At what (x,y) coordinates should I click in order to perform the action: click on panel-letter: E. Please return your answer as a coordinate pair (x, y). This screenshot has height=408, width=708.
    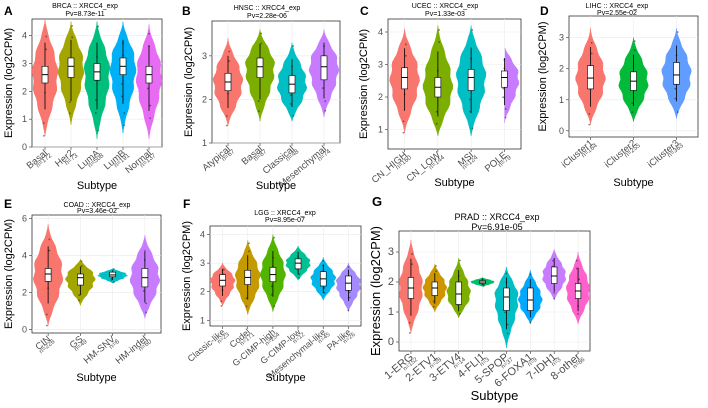
    Looking at the image, I should click on (8, 204).